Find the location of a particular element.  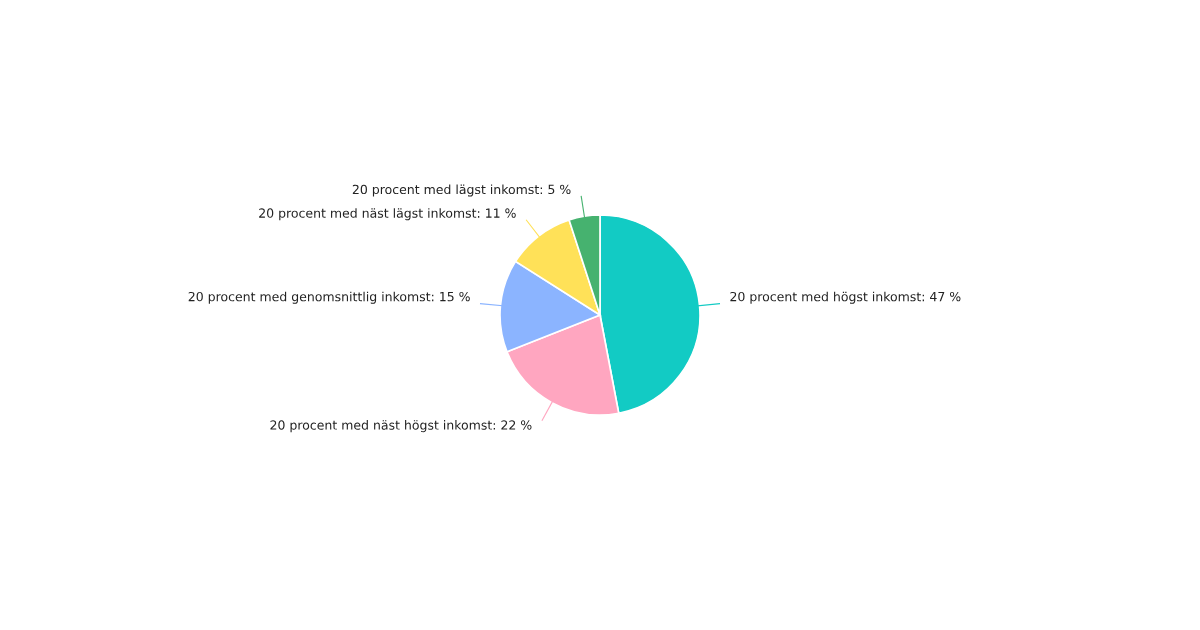

slice-label: 20 procent med näst lägst inkomst: 11 % is located at coordinates (387, 214).